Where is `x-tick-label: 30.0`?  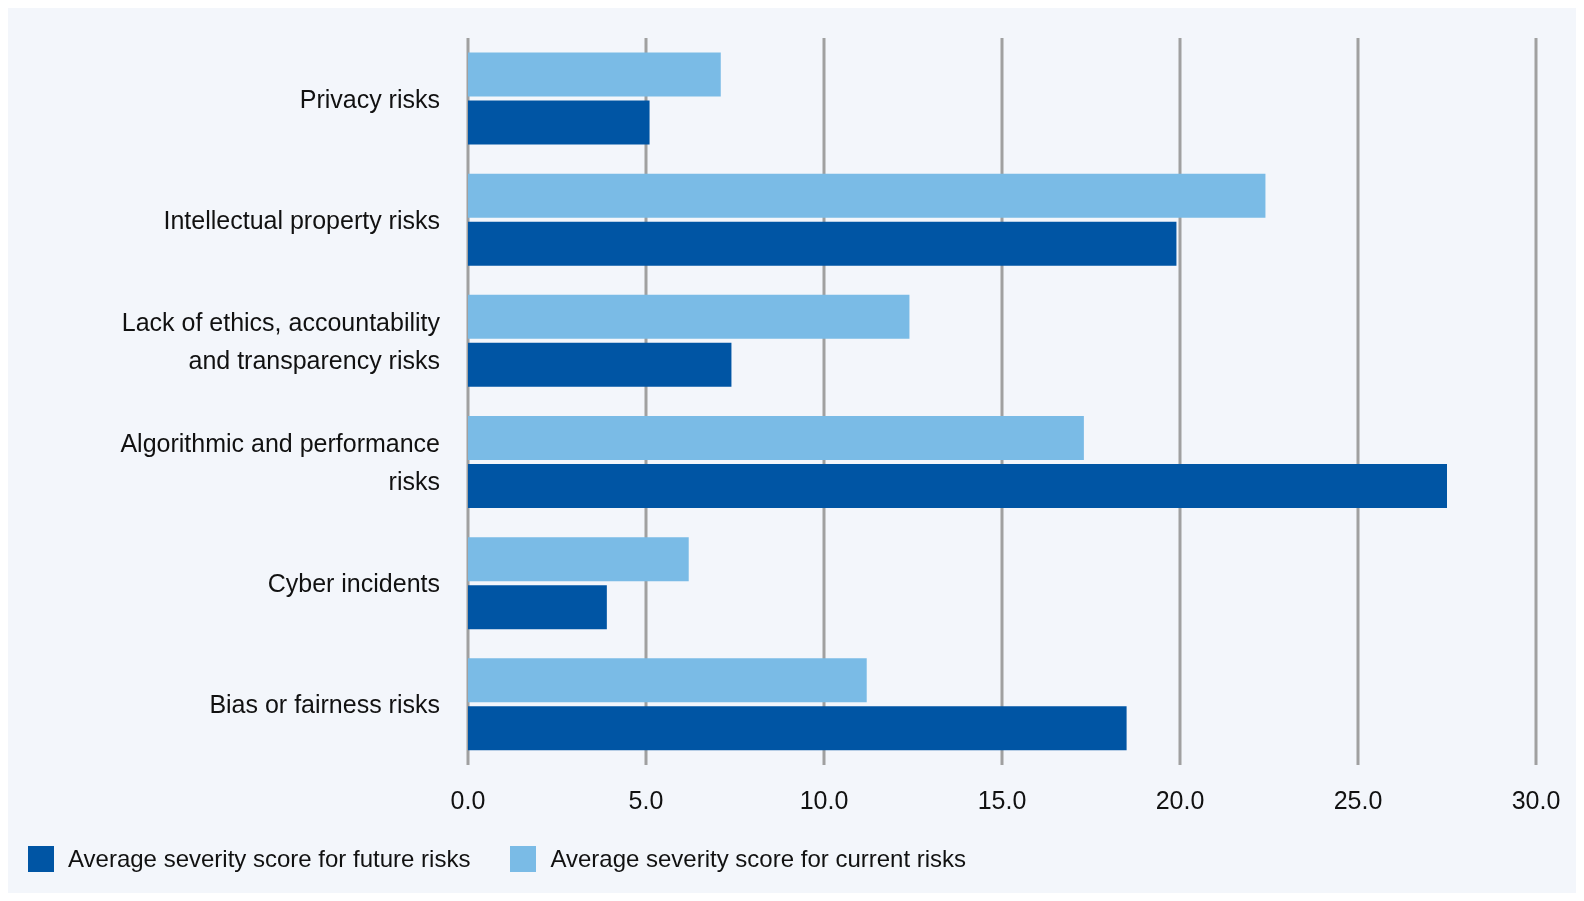
x-tick-label: 30.0 is located at coordinates (1536, 799).